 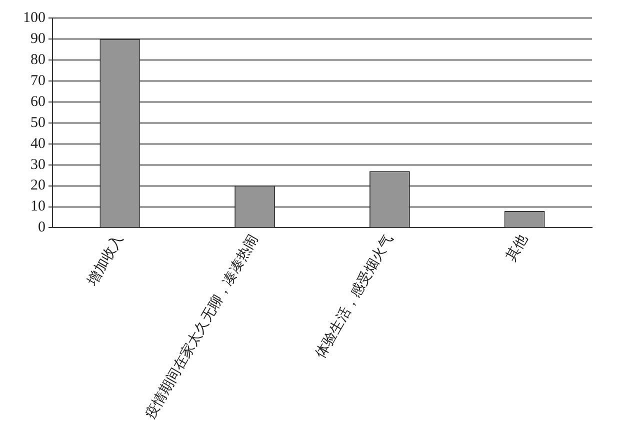 What do you see at coordinates (34, 18) in the screenshot?
I see `y-tick-label: 100` at bounding box center [34, 18].